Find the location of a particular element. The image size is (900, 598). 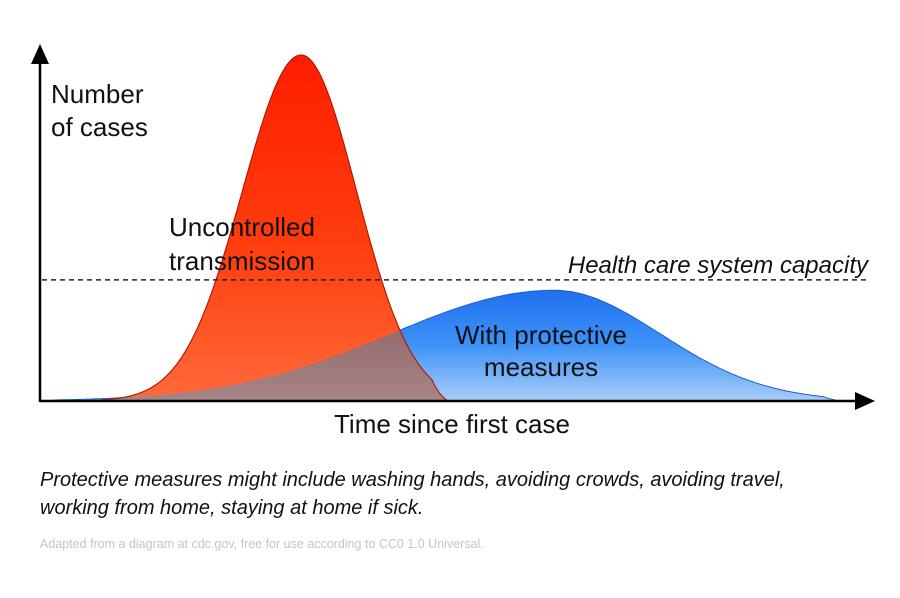

y-axis-label-line-2: of cases is located at coordinates (99, 127).